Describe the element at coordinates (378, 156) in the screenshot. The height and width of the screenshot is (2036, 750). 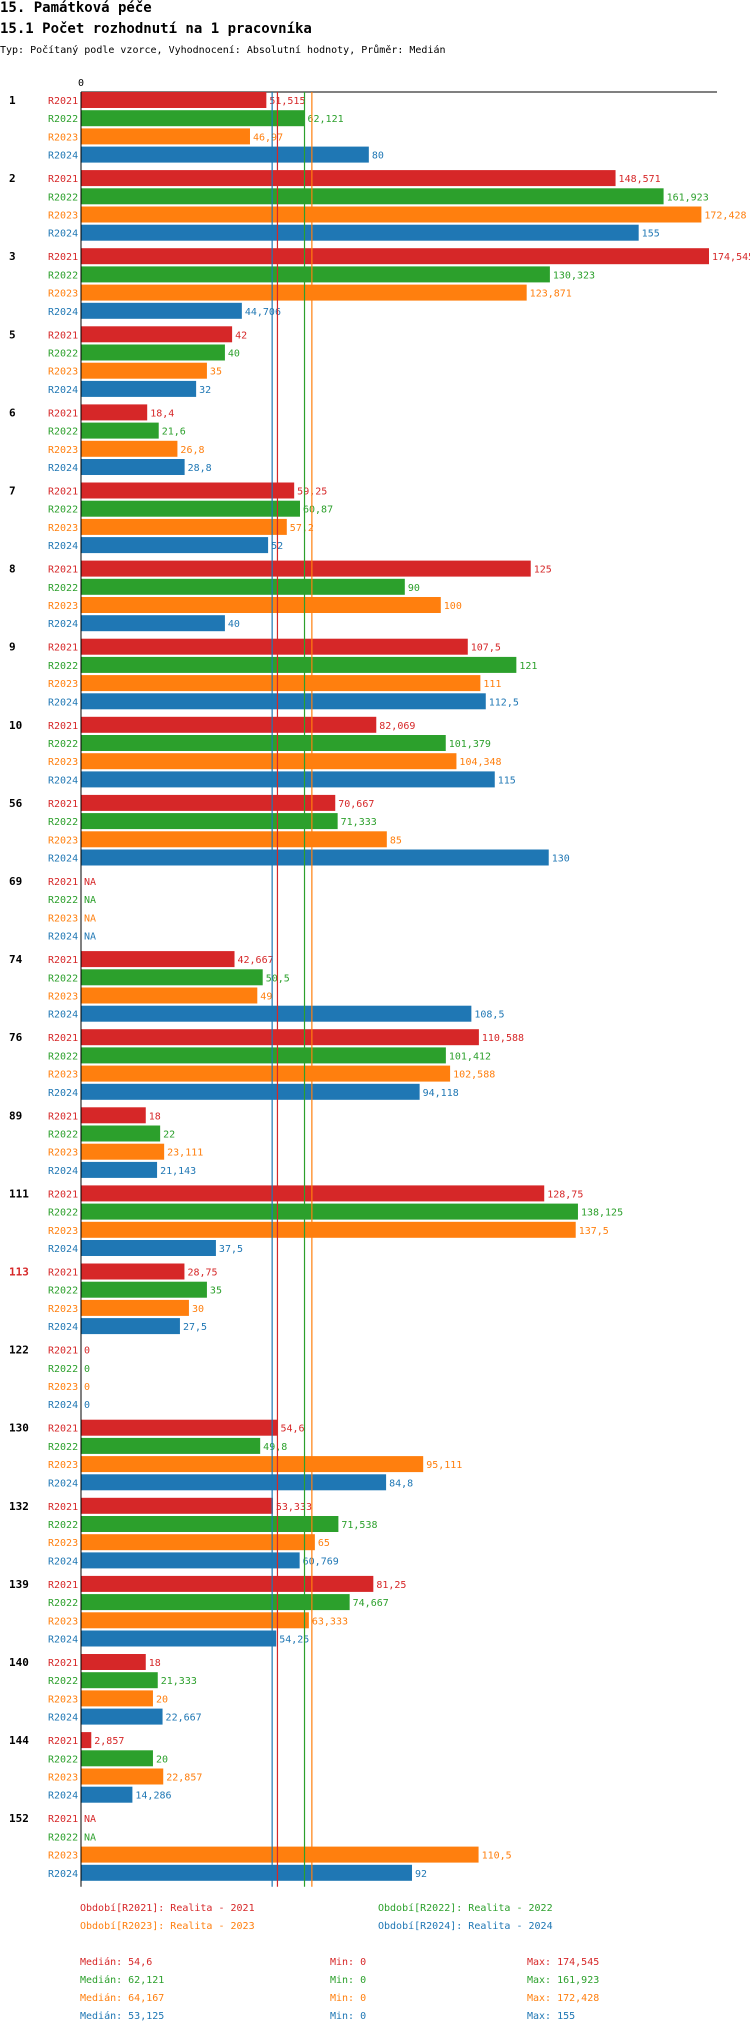
I see `data-label: 80` at that location.